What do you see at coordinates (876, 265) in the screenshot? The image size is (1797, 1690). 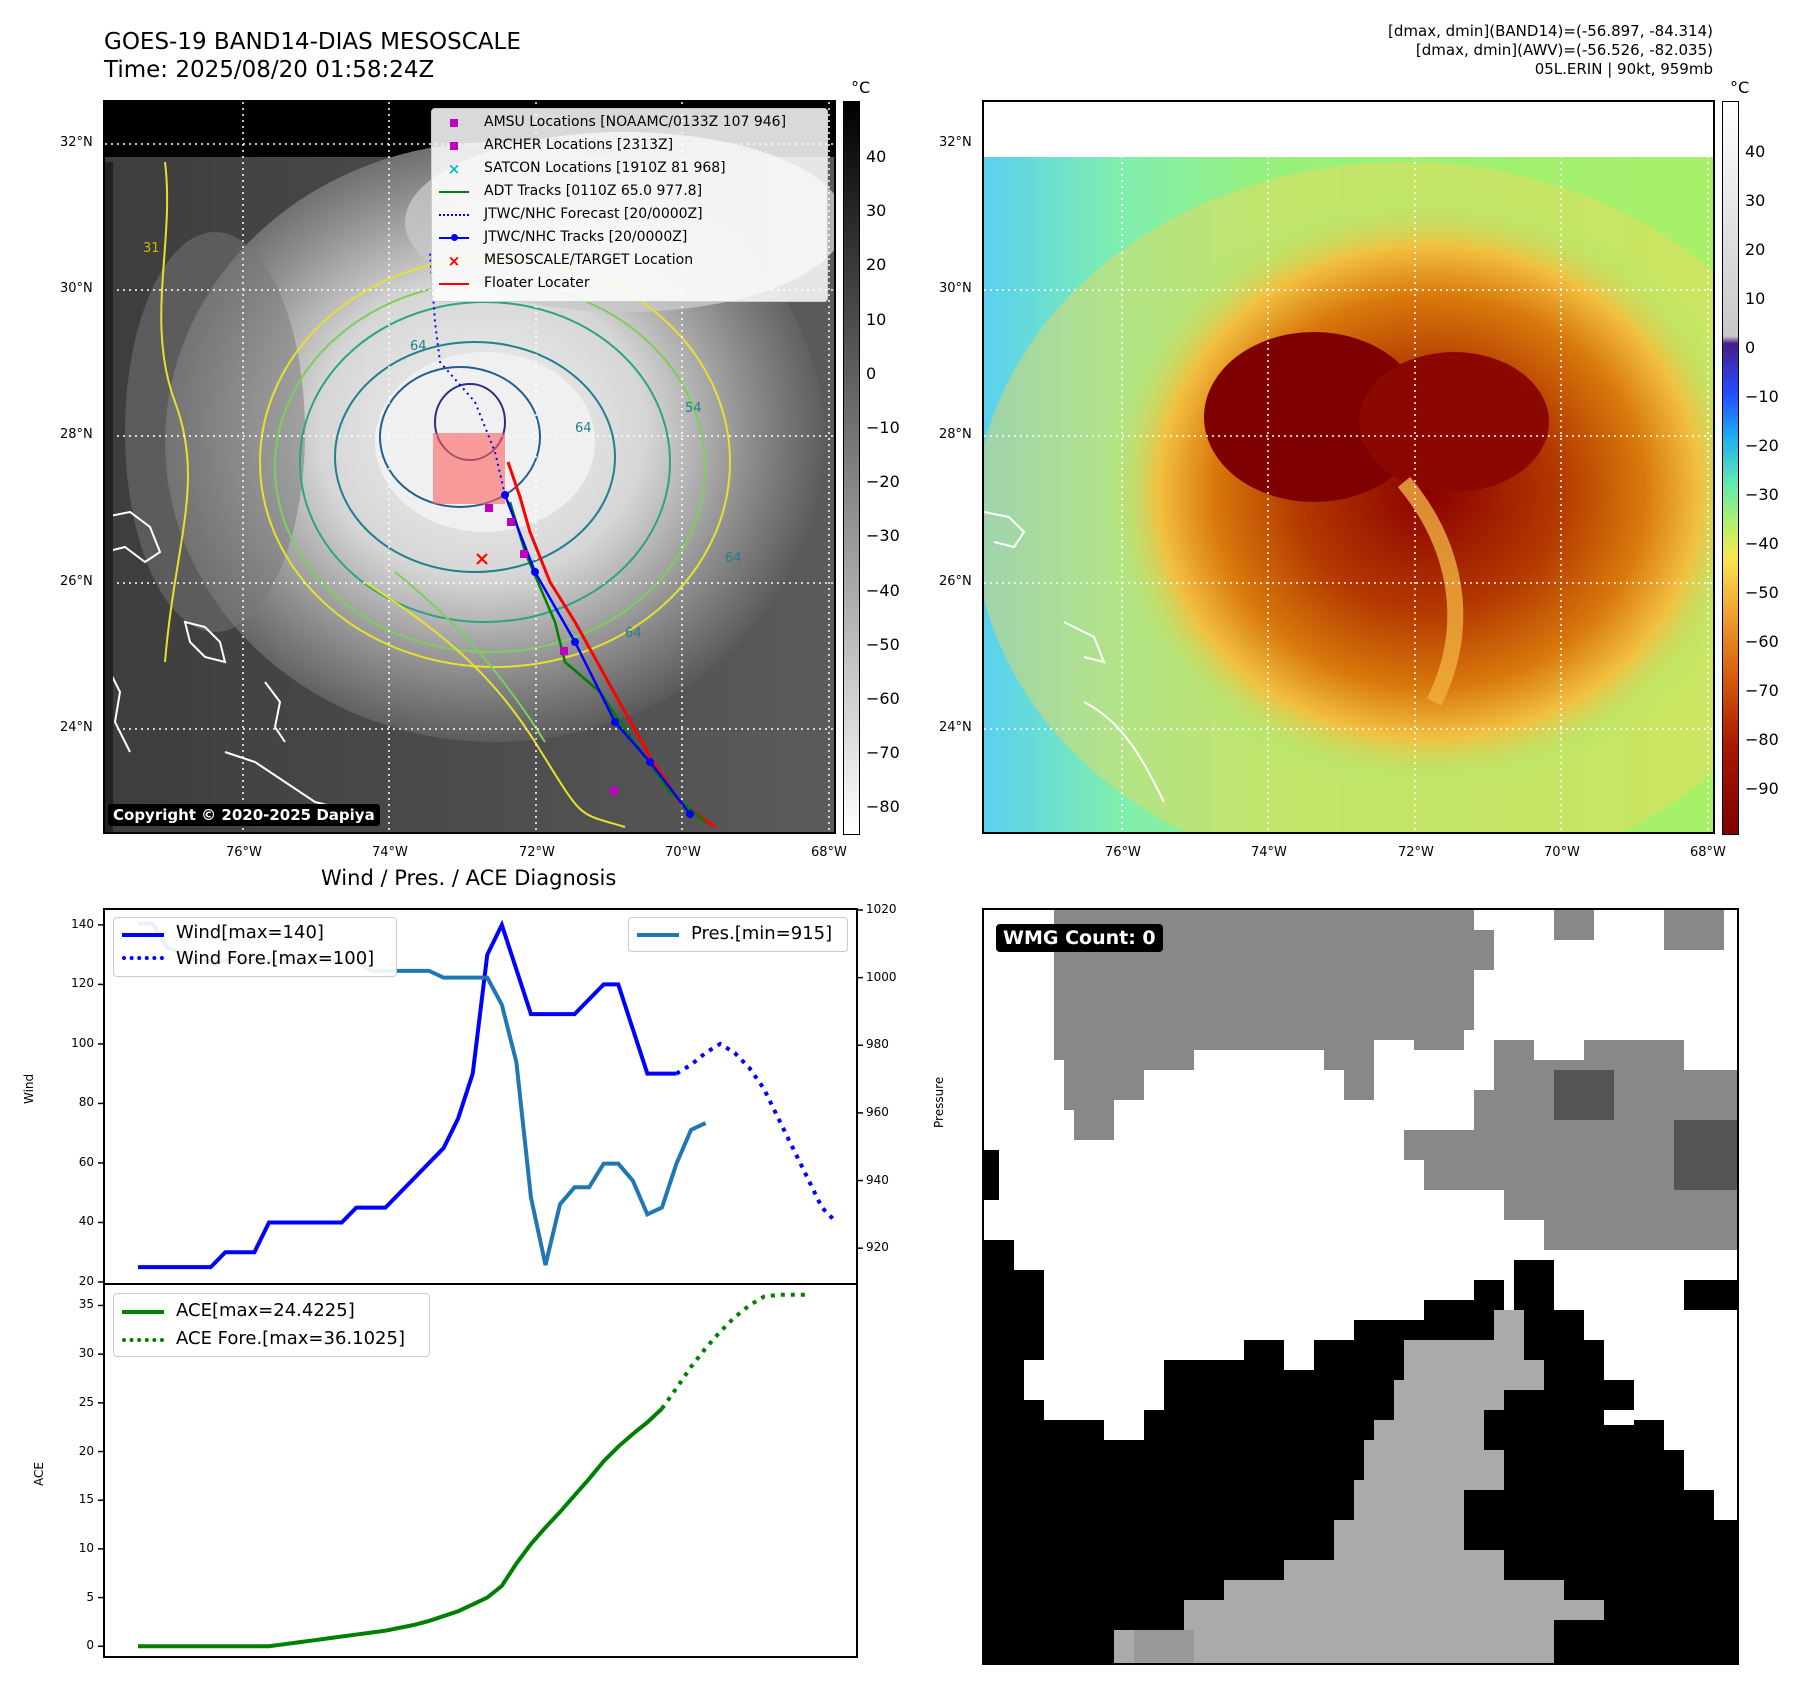 I see `colorbar-tick-label: 20` at bounding box center [876, 265].